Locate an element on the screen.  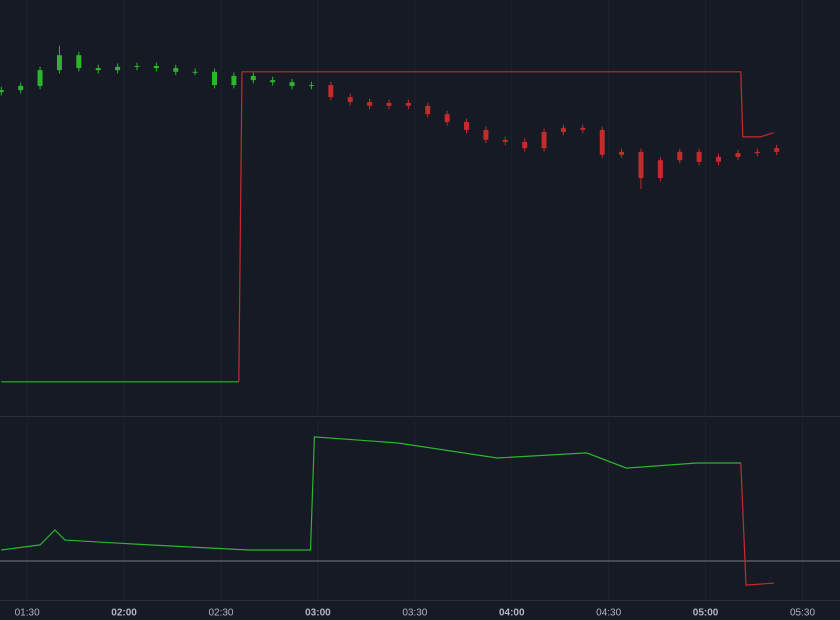
x-tick-label: 05:30 is located at coordinates (802, 613).